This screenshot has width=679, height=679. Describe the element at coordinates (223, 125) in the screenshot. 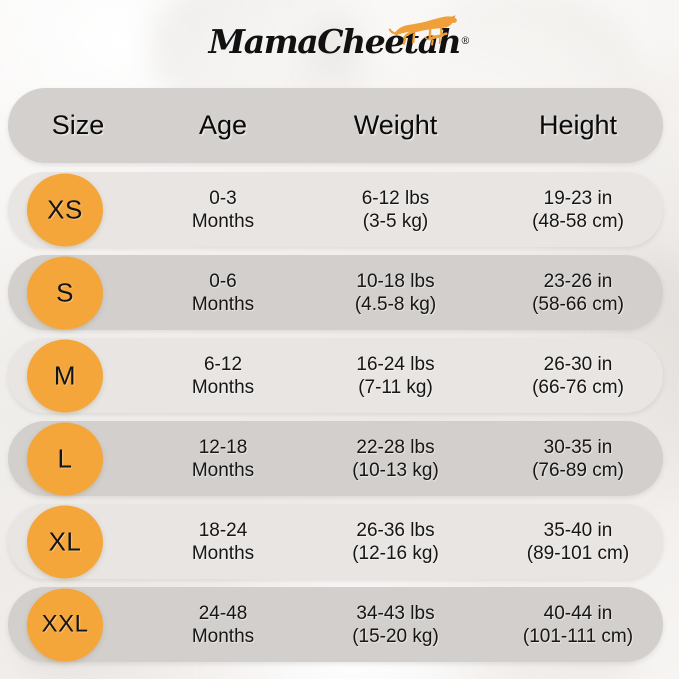

I see `column-header-age: Age` at that location.